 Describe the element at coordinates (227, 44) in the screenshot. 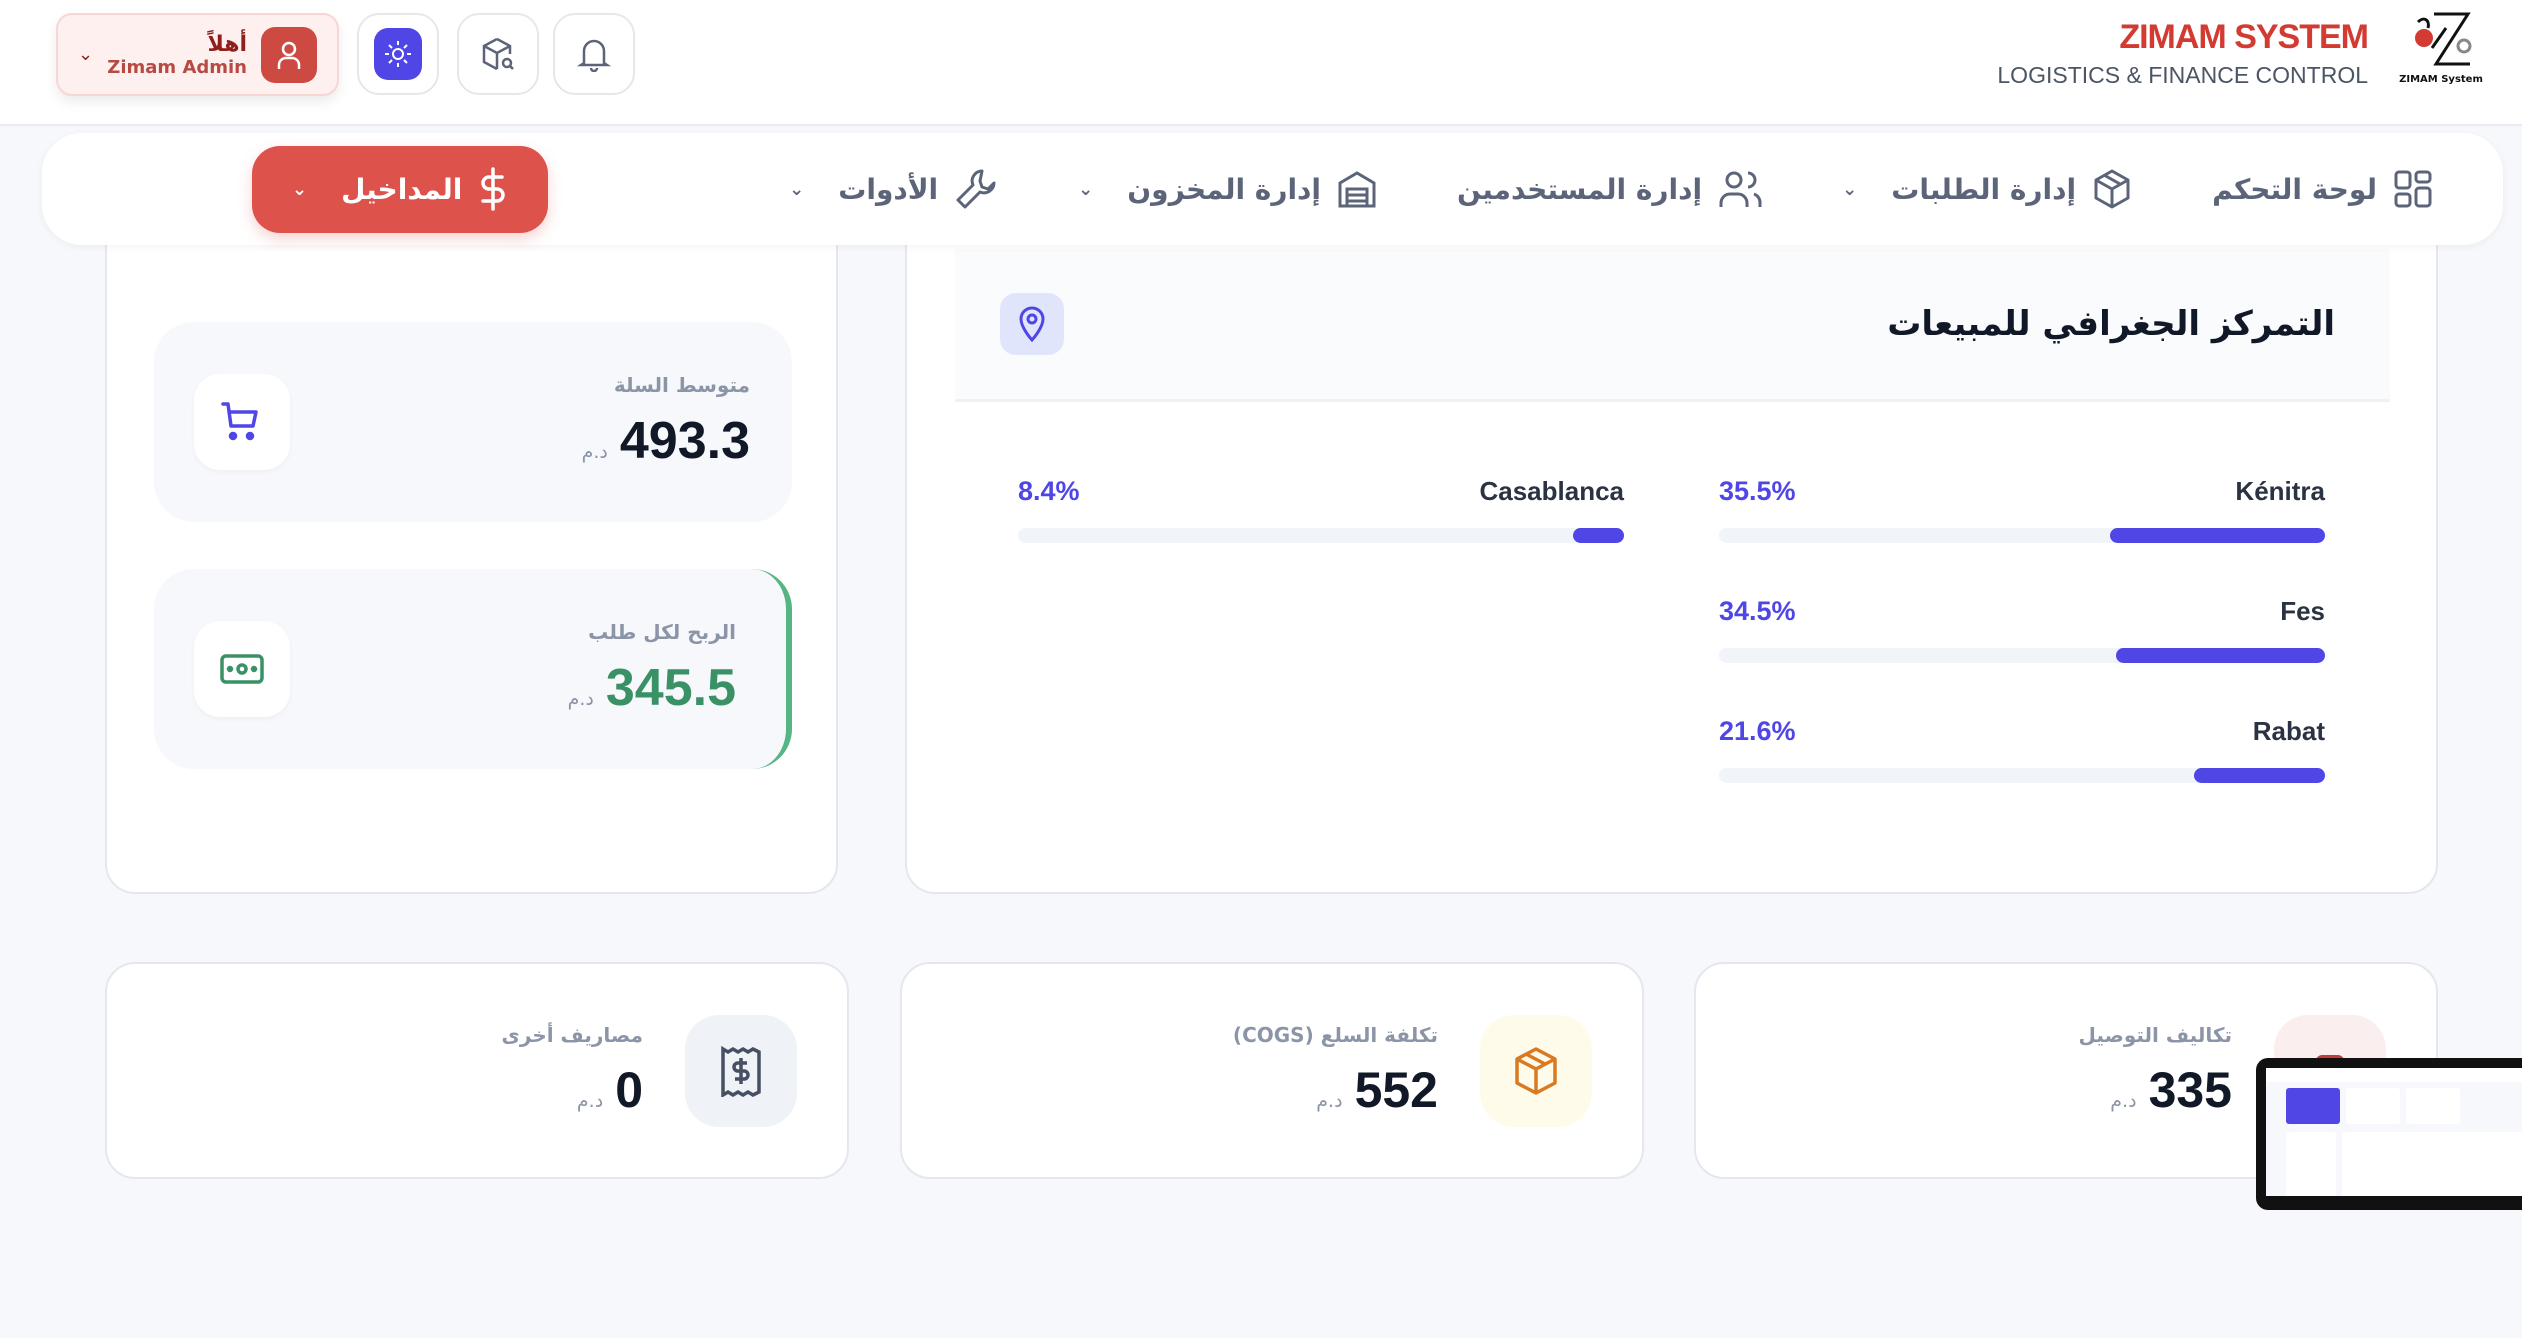

I see `user-greeting: أهلاً` at that location.